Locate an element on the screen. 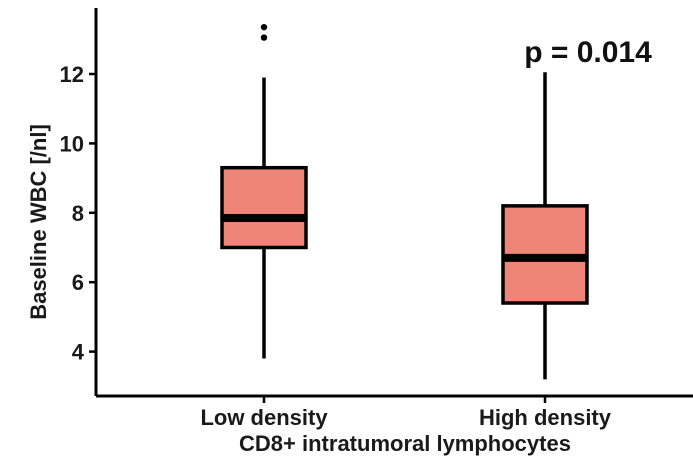 This screenshot has width=693, height=461. y-ticks: 4 6 8 10 12 is located at coordinates (78, 213).